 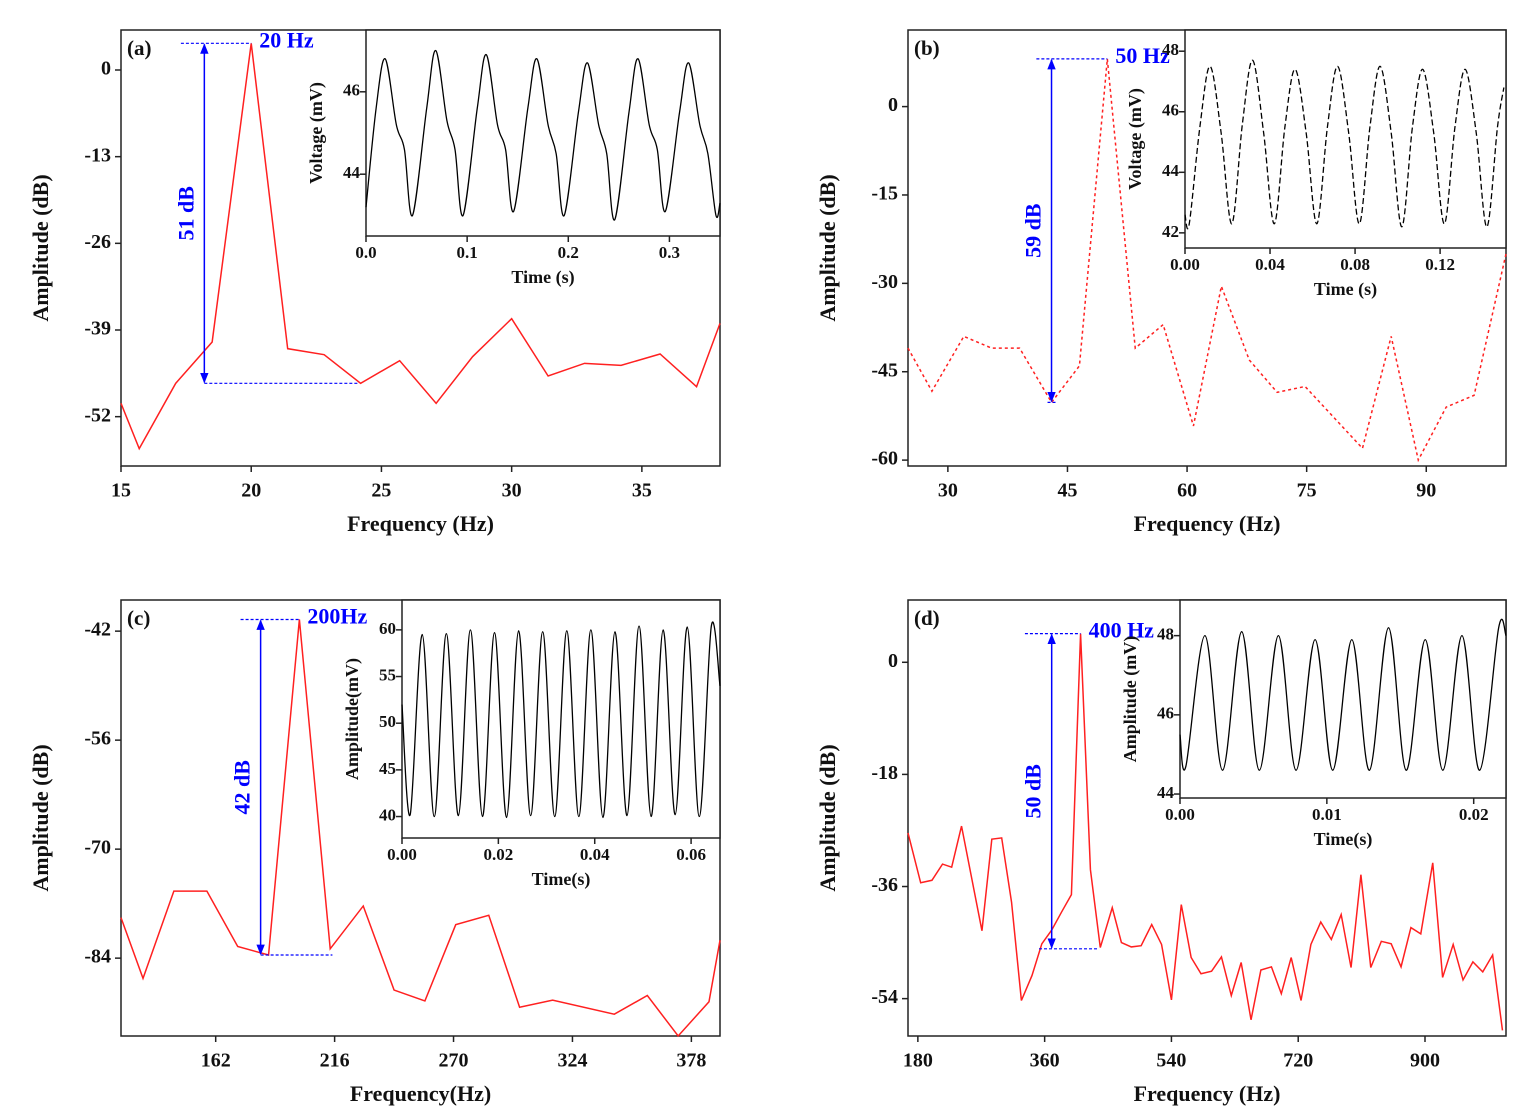 I want to click on range-label: 42 dB, so click(x=242, y=787).